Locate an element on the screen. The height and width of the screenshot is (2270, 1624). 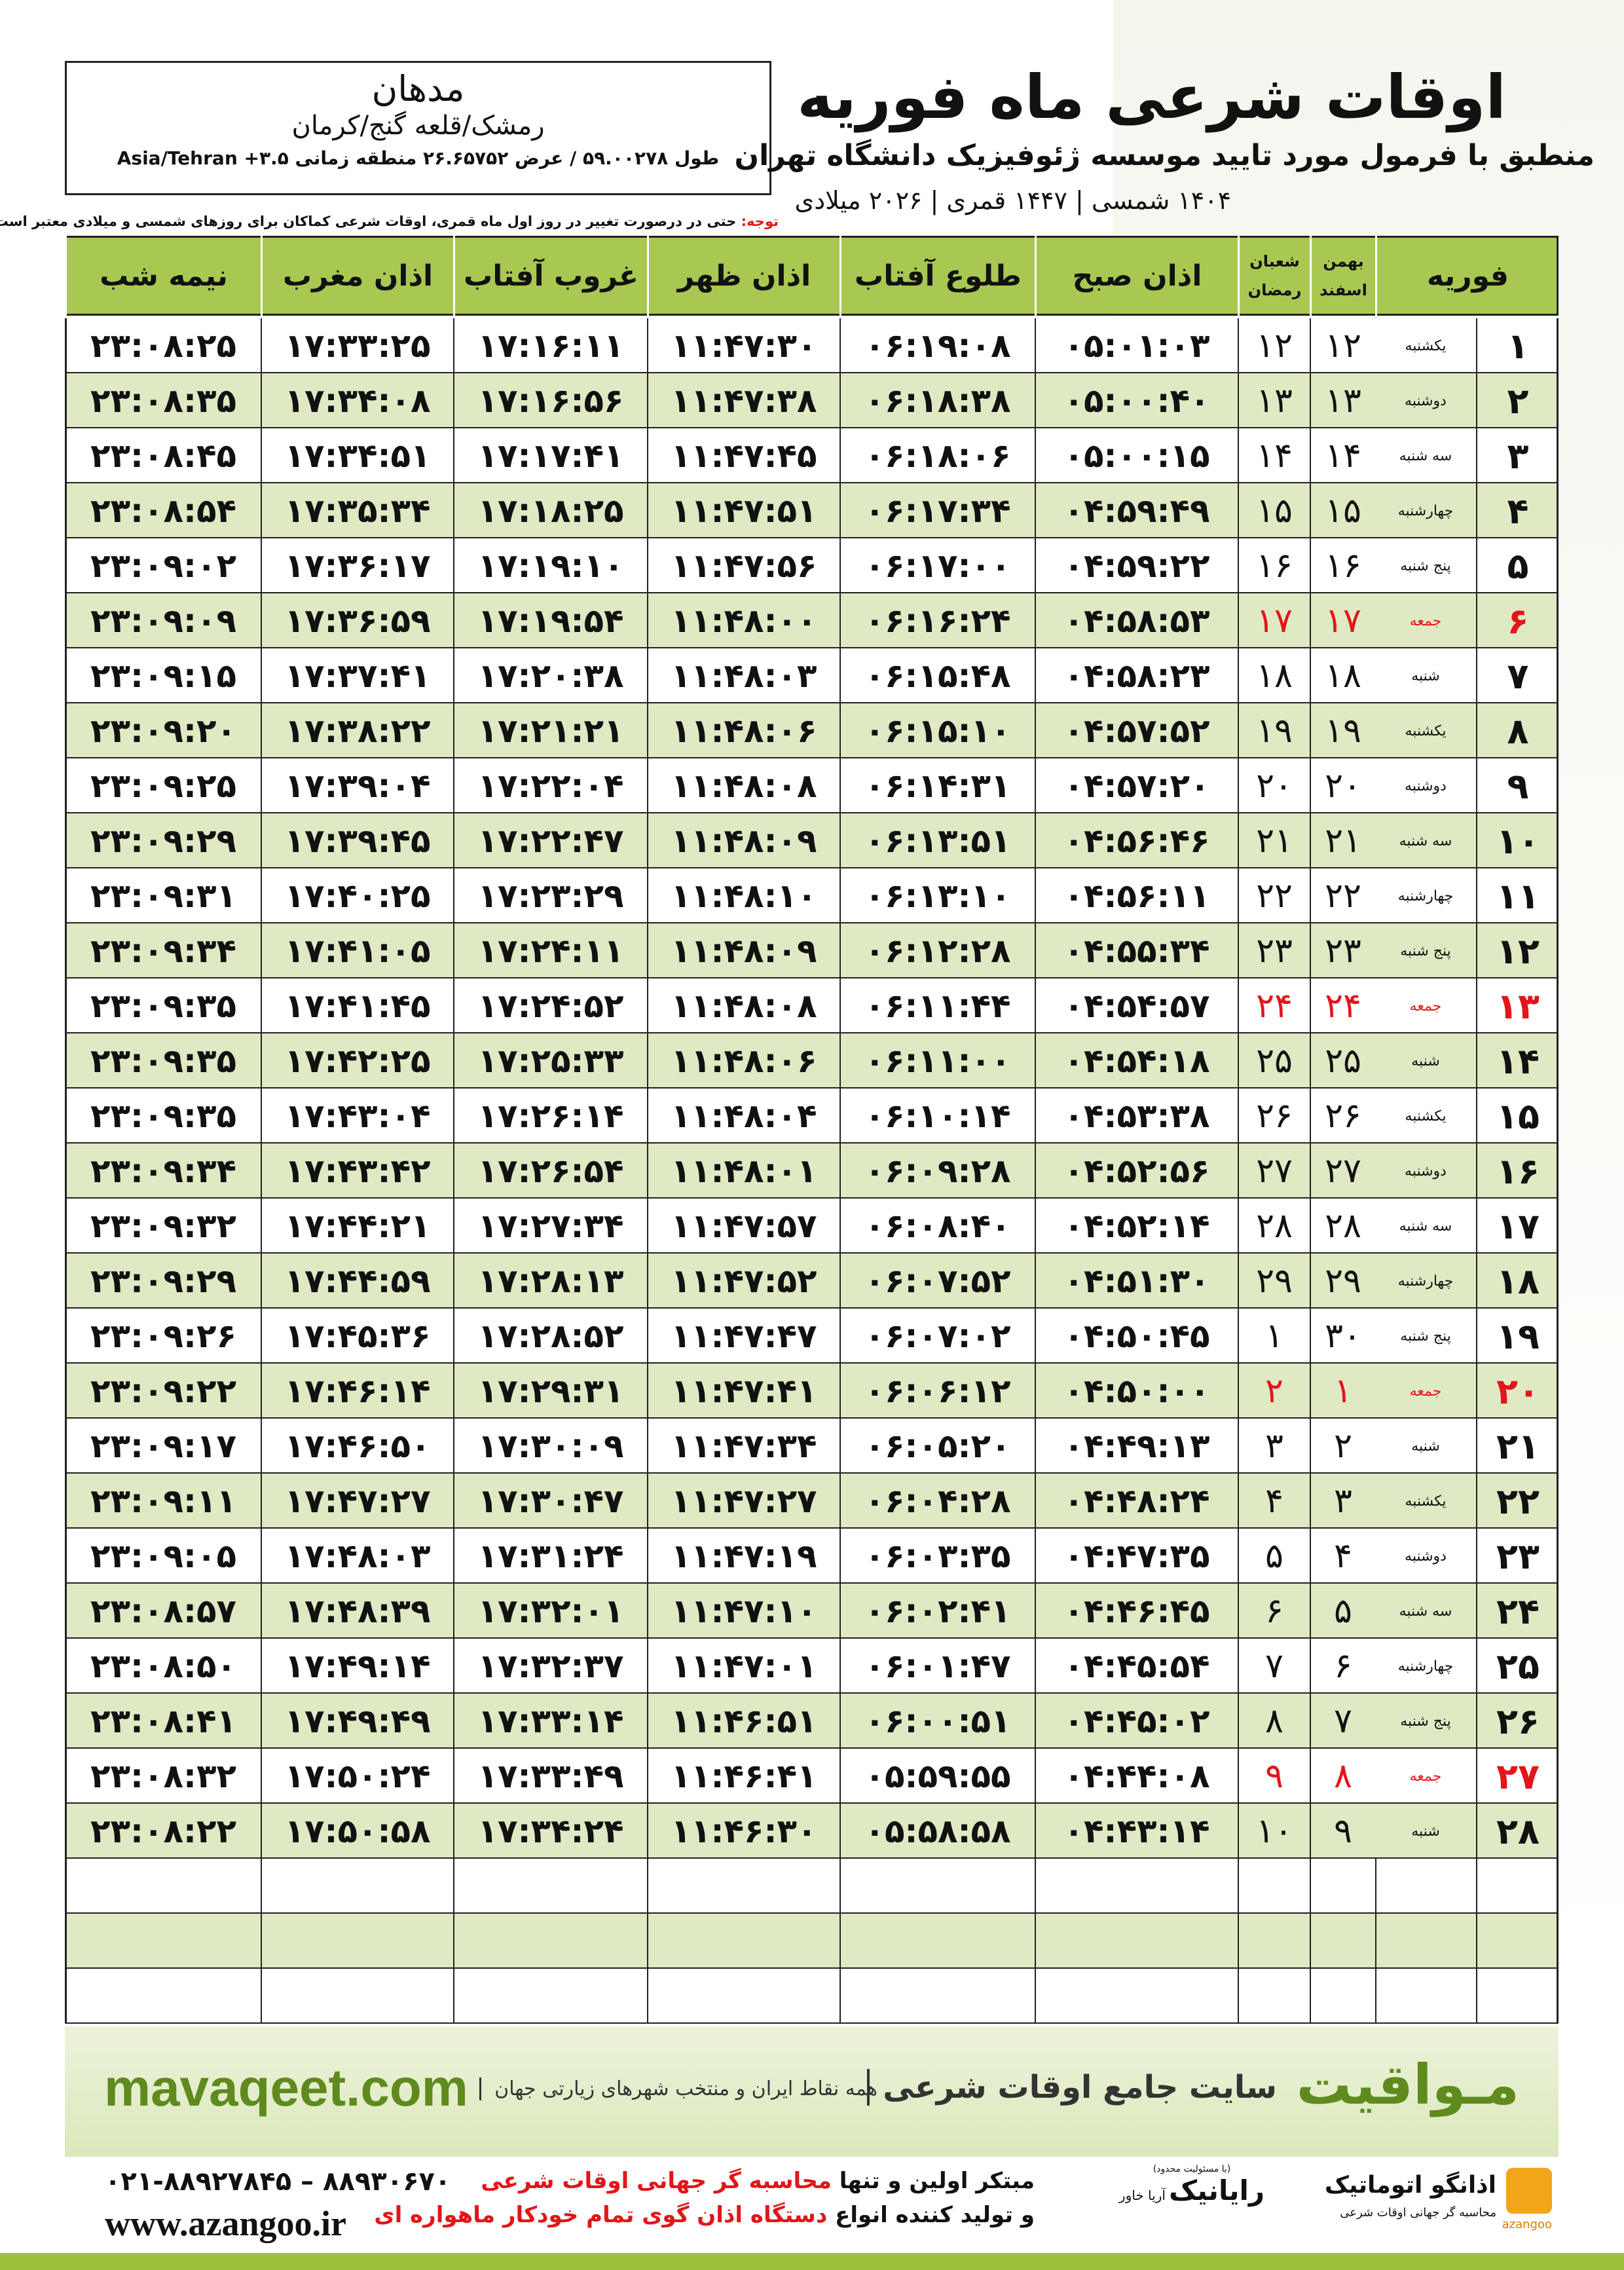
prayer-time: ۱۷:۴۴:۲۱ is located at coordinates (357, 1226).